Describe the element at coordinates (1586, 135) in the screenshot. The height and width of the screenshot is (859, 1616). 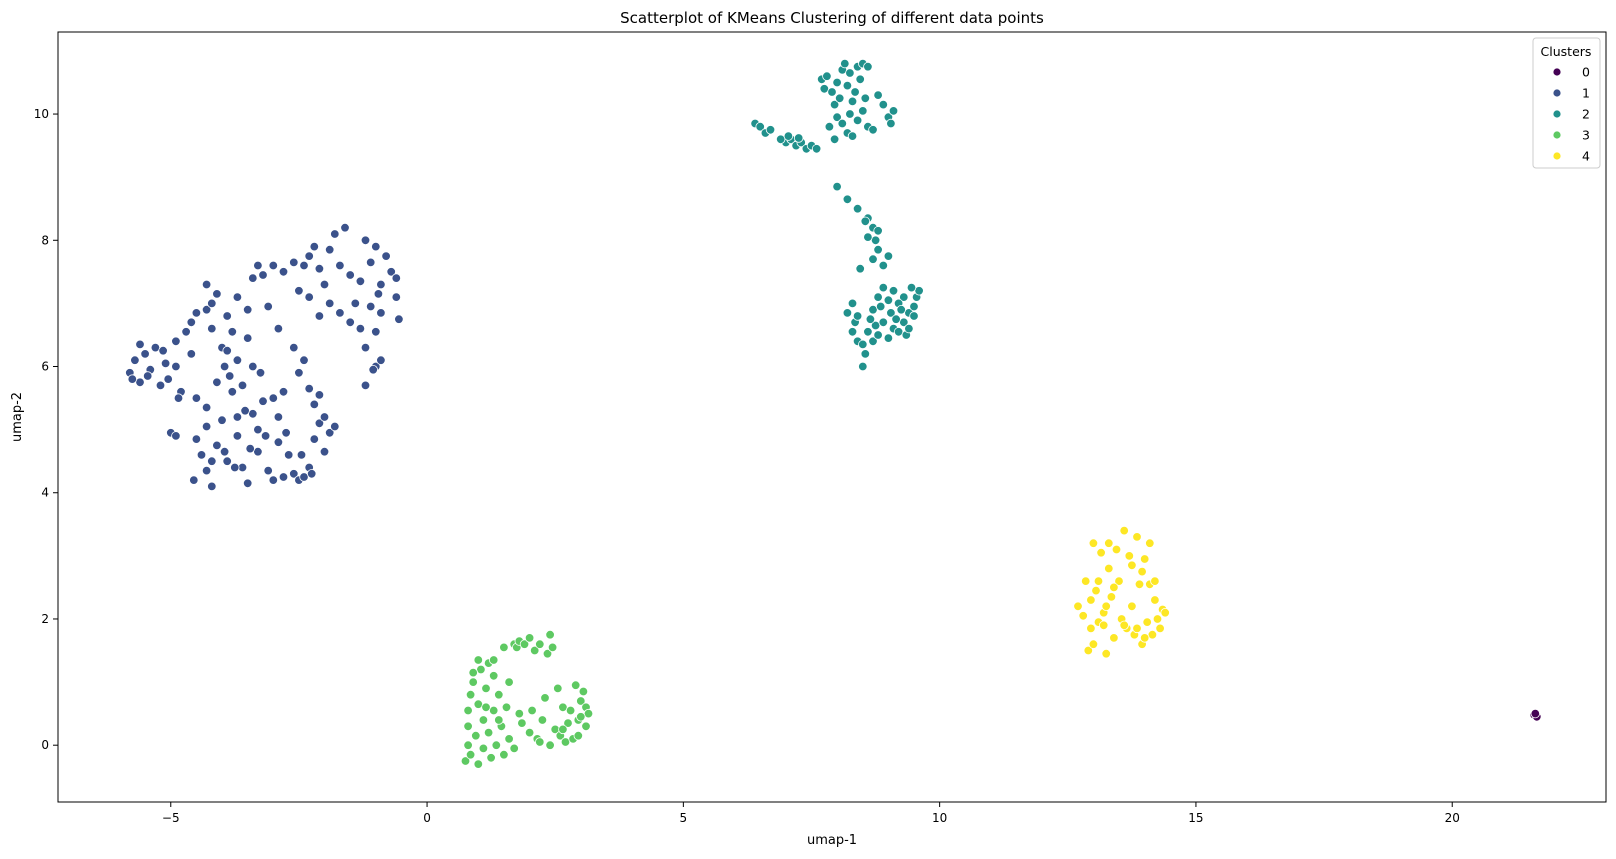
I see `legend-label: 3` at that location.